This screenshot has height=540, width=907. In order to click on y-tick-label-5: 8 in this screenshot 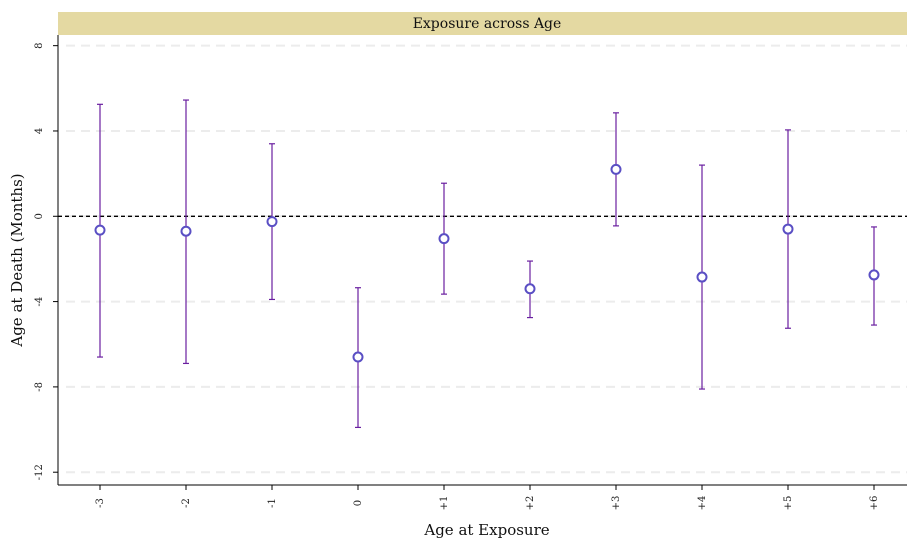, I will do `click(39, 45)`.